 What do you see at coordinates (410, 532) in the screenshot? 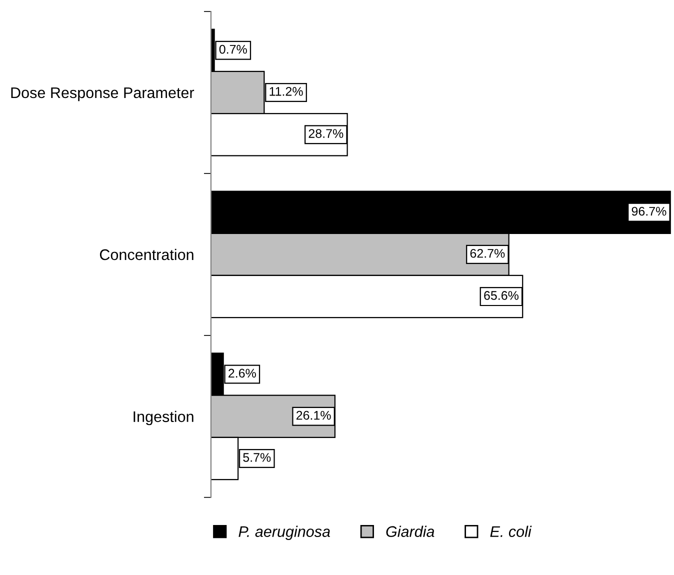
I see `legend-label: Giardia` at bounding box center [410, 532].